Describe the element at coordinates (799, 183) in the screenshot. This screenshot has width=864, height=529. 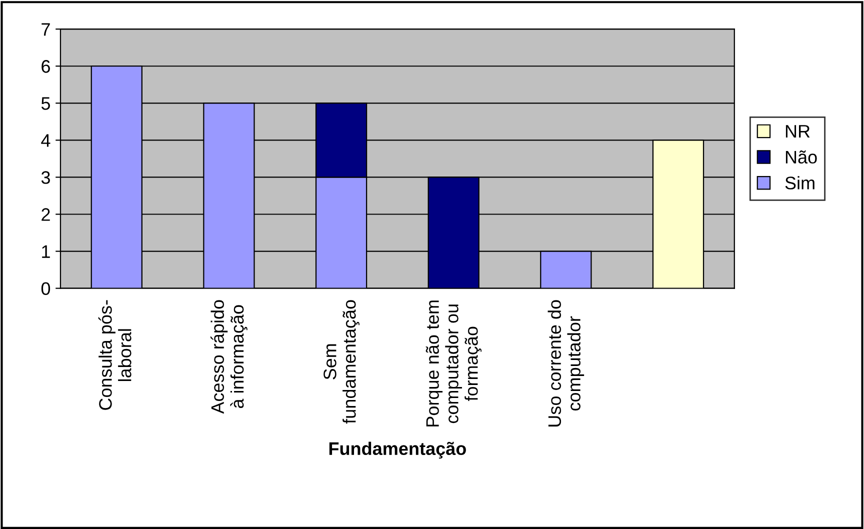
I see `legend-label: Sim` at that location.